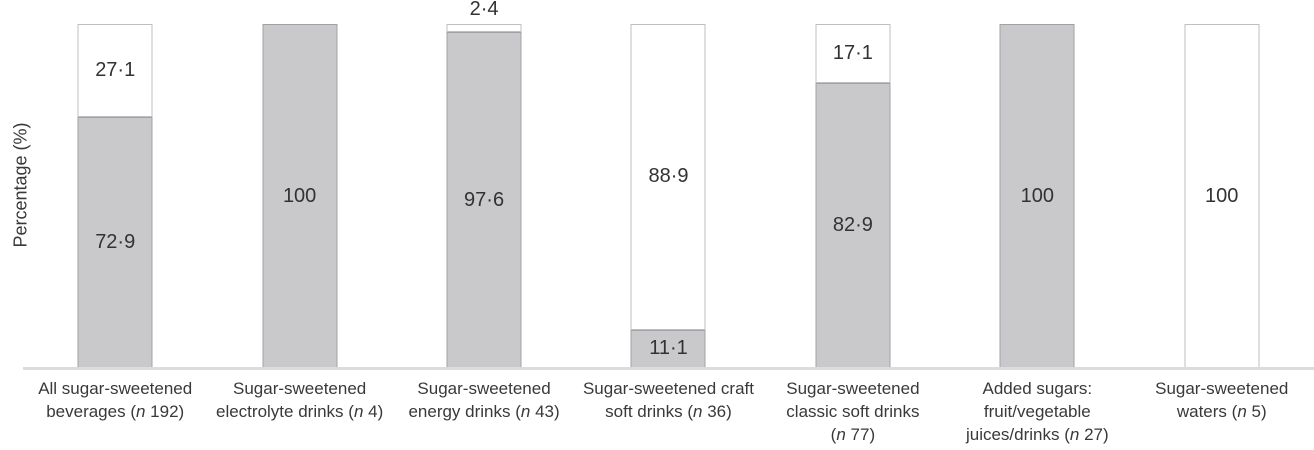 The width and height of the screenshot is (1314, 450). I want to click on category-label: Sugar-sweetened energy drinks (n 43), so click(484, 411).